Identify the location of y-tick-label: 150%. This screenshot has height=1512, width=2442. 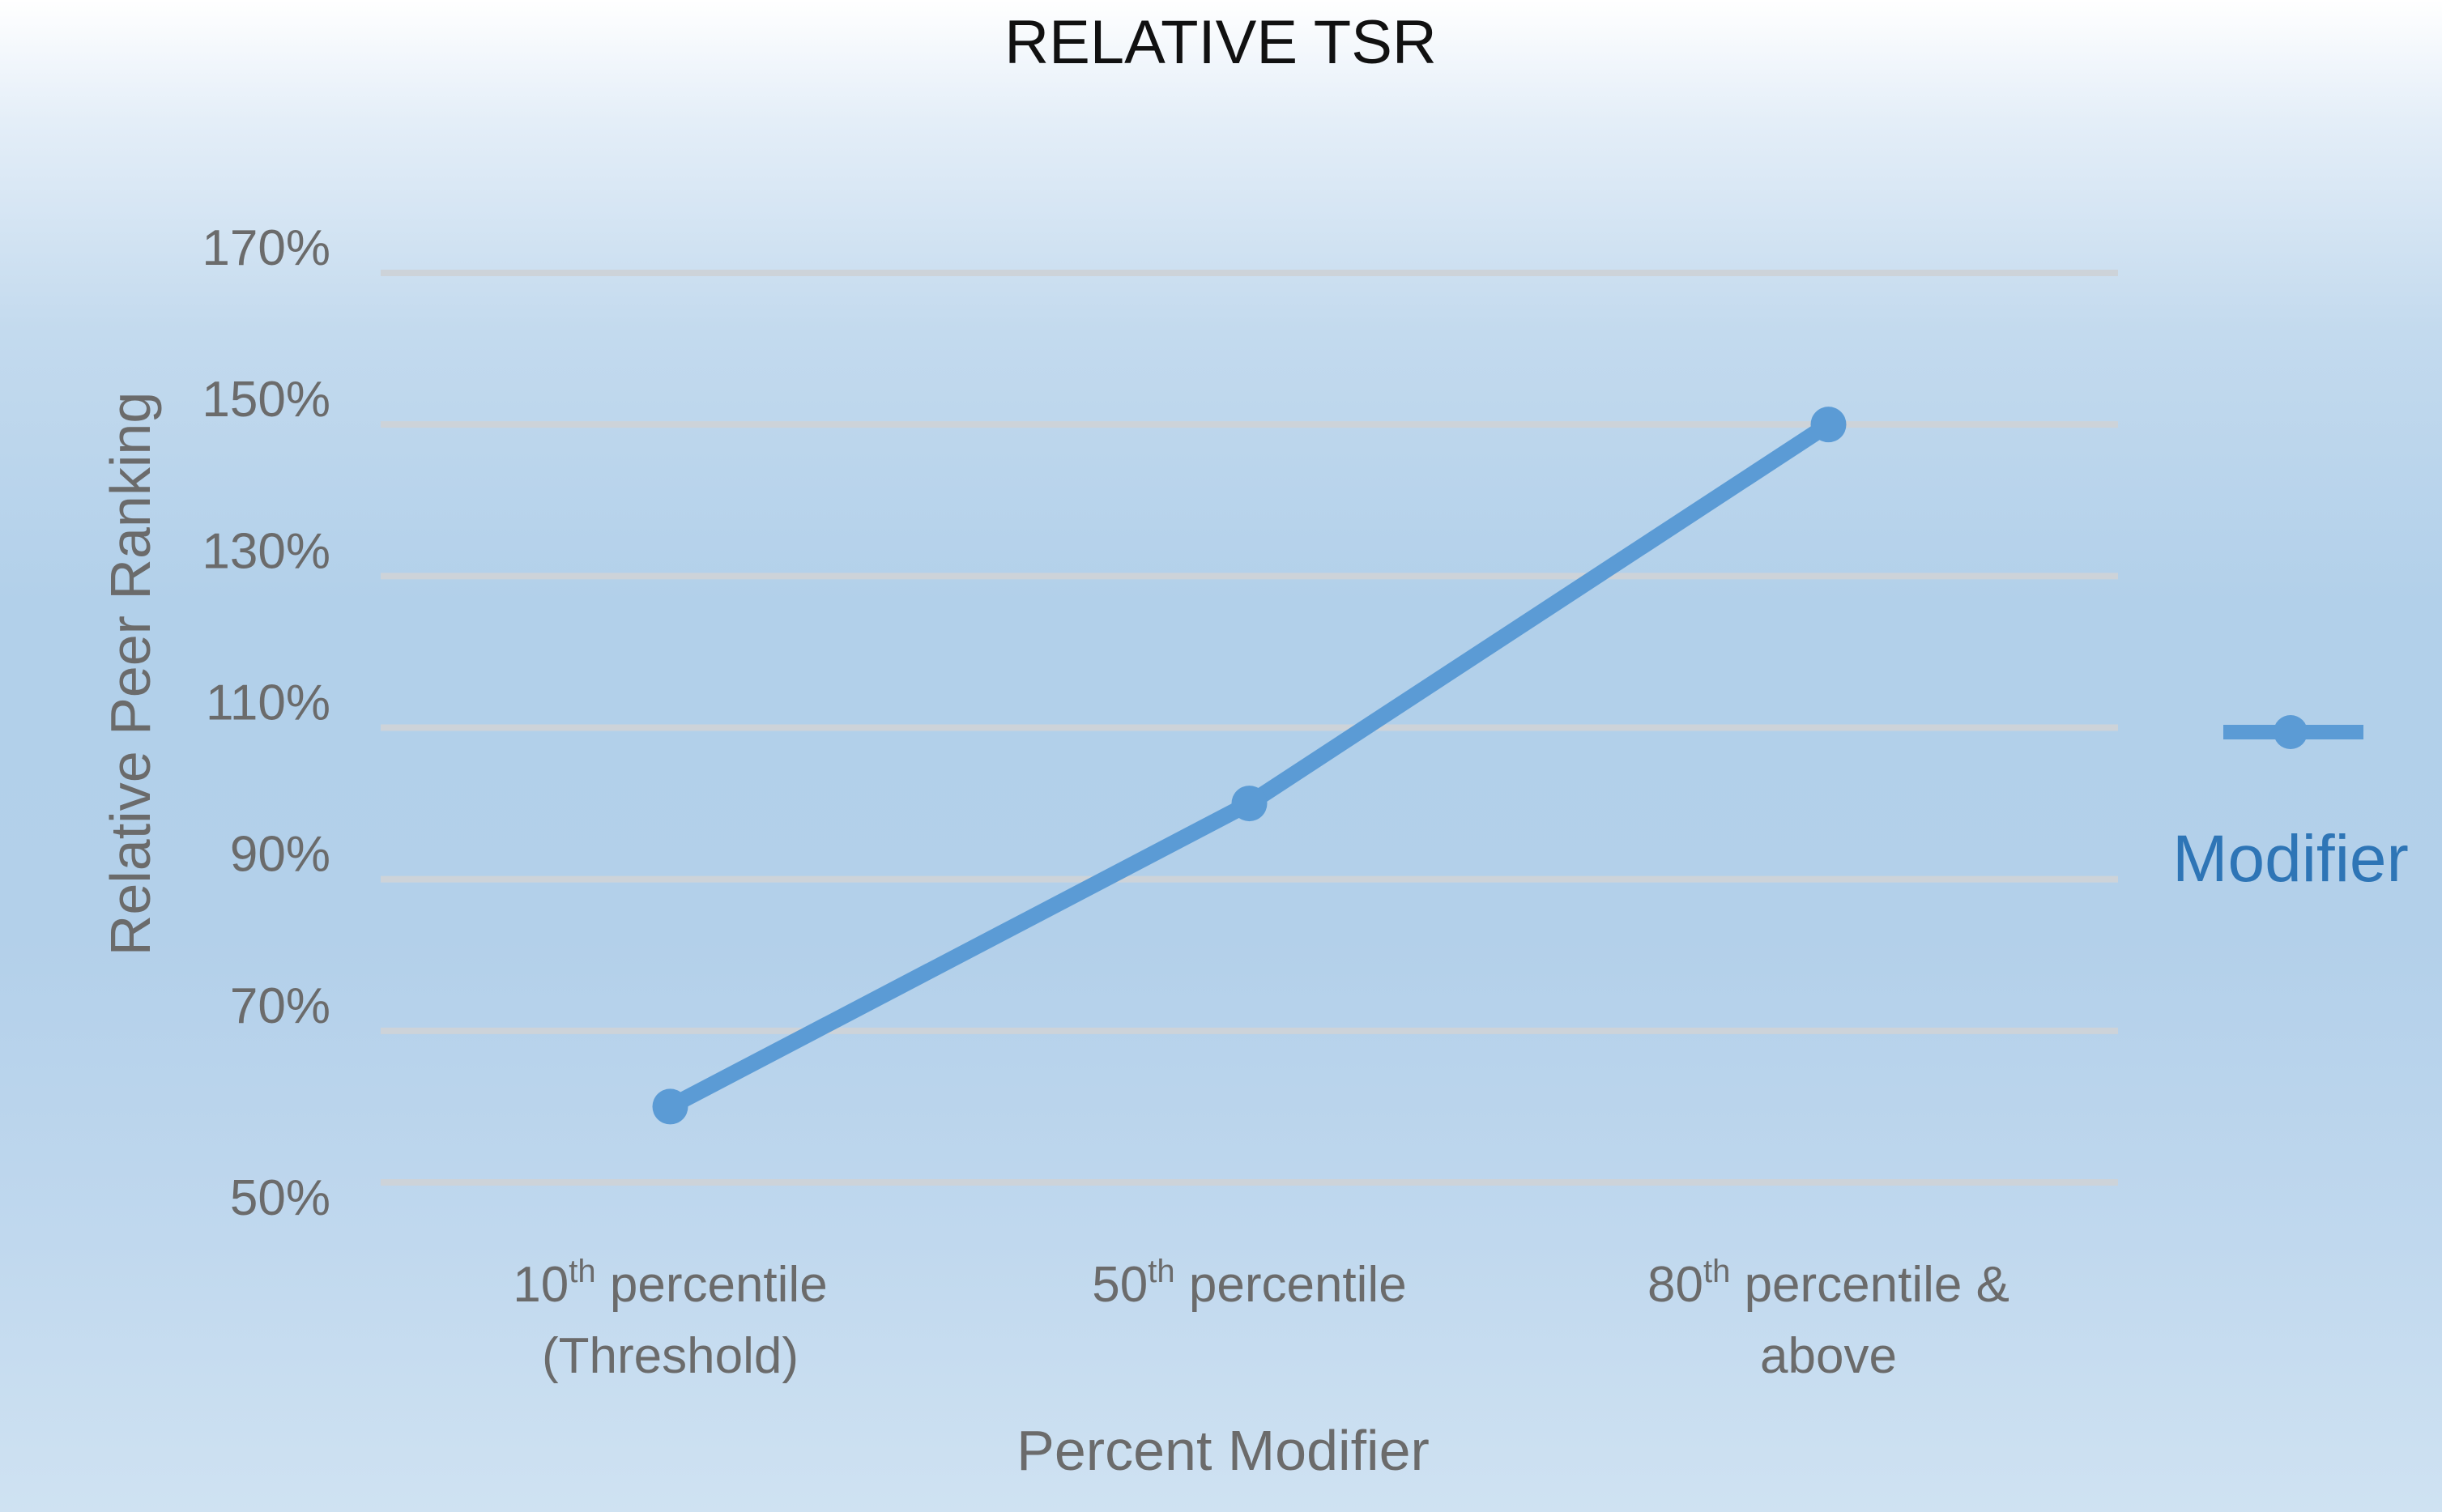
(266, 400).